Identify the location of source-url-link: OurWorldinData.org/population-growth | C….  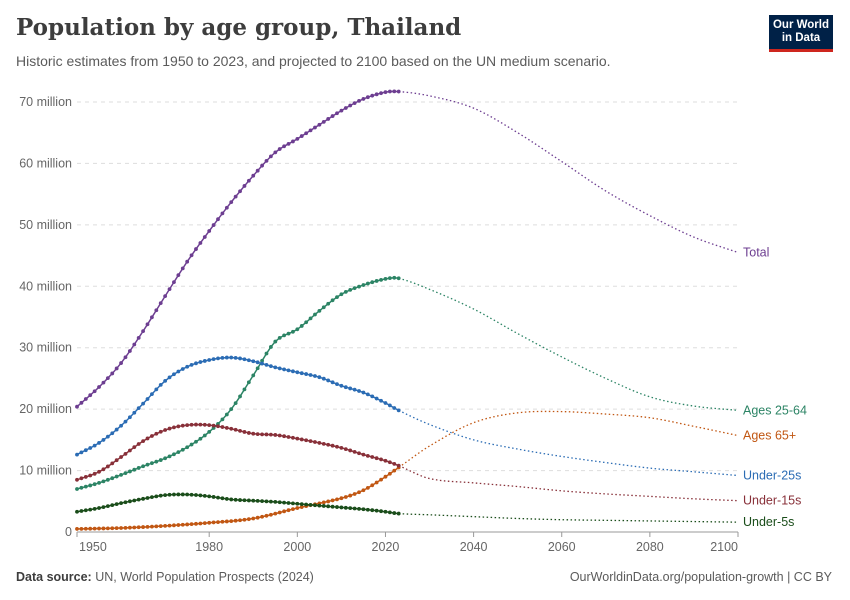
(700, 577).